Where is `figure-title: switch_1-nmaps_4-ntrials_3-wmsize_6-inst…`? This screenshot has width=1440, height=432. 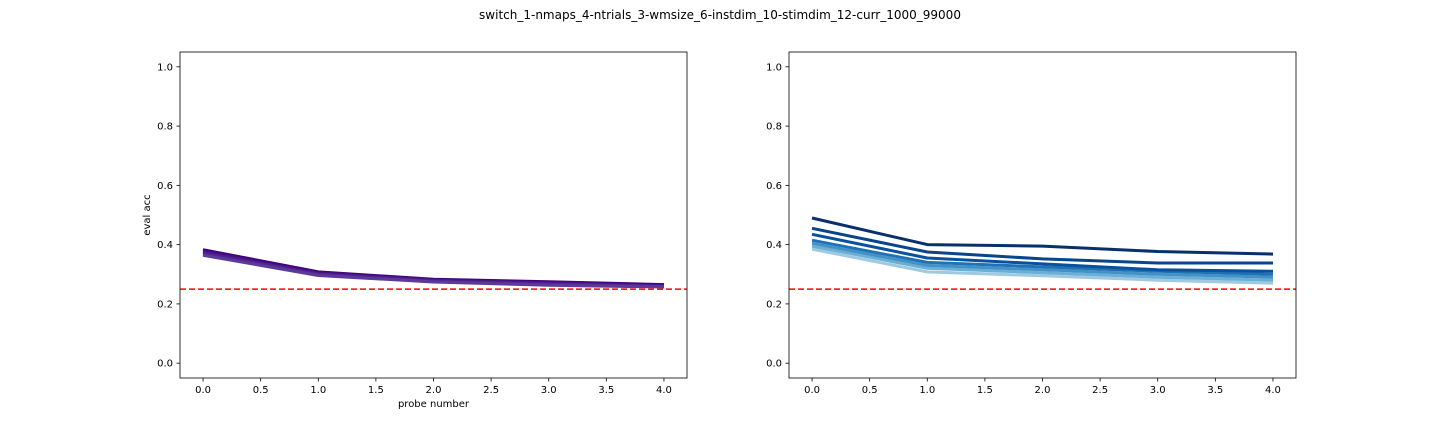 figure-title: switch_1-nmaps_4-ntrials_3-wmsize_6-inst… is located at coordinates (720, 15).